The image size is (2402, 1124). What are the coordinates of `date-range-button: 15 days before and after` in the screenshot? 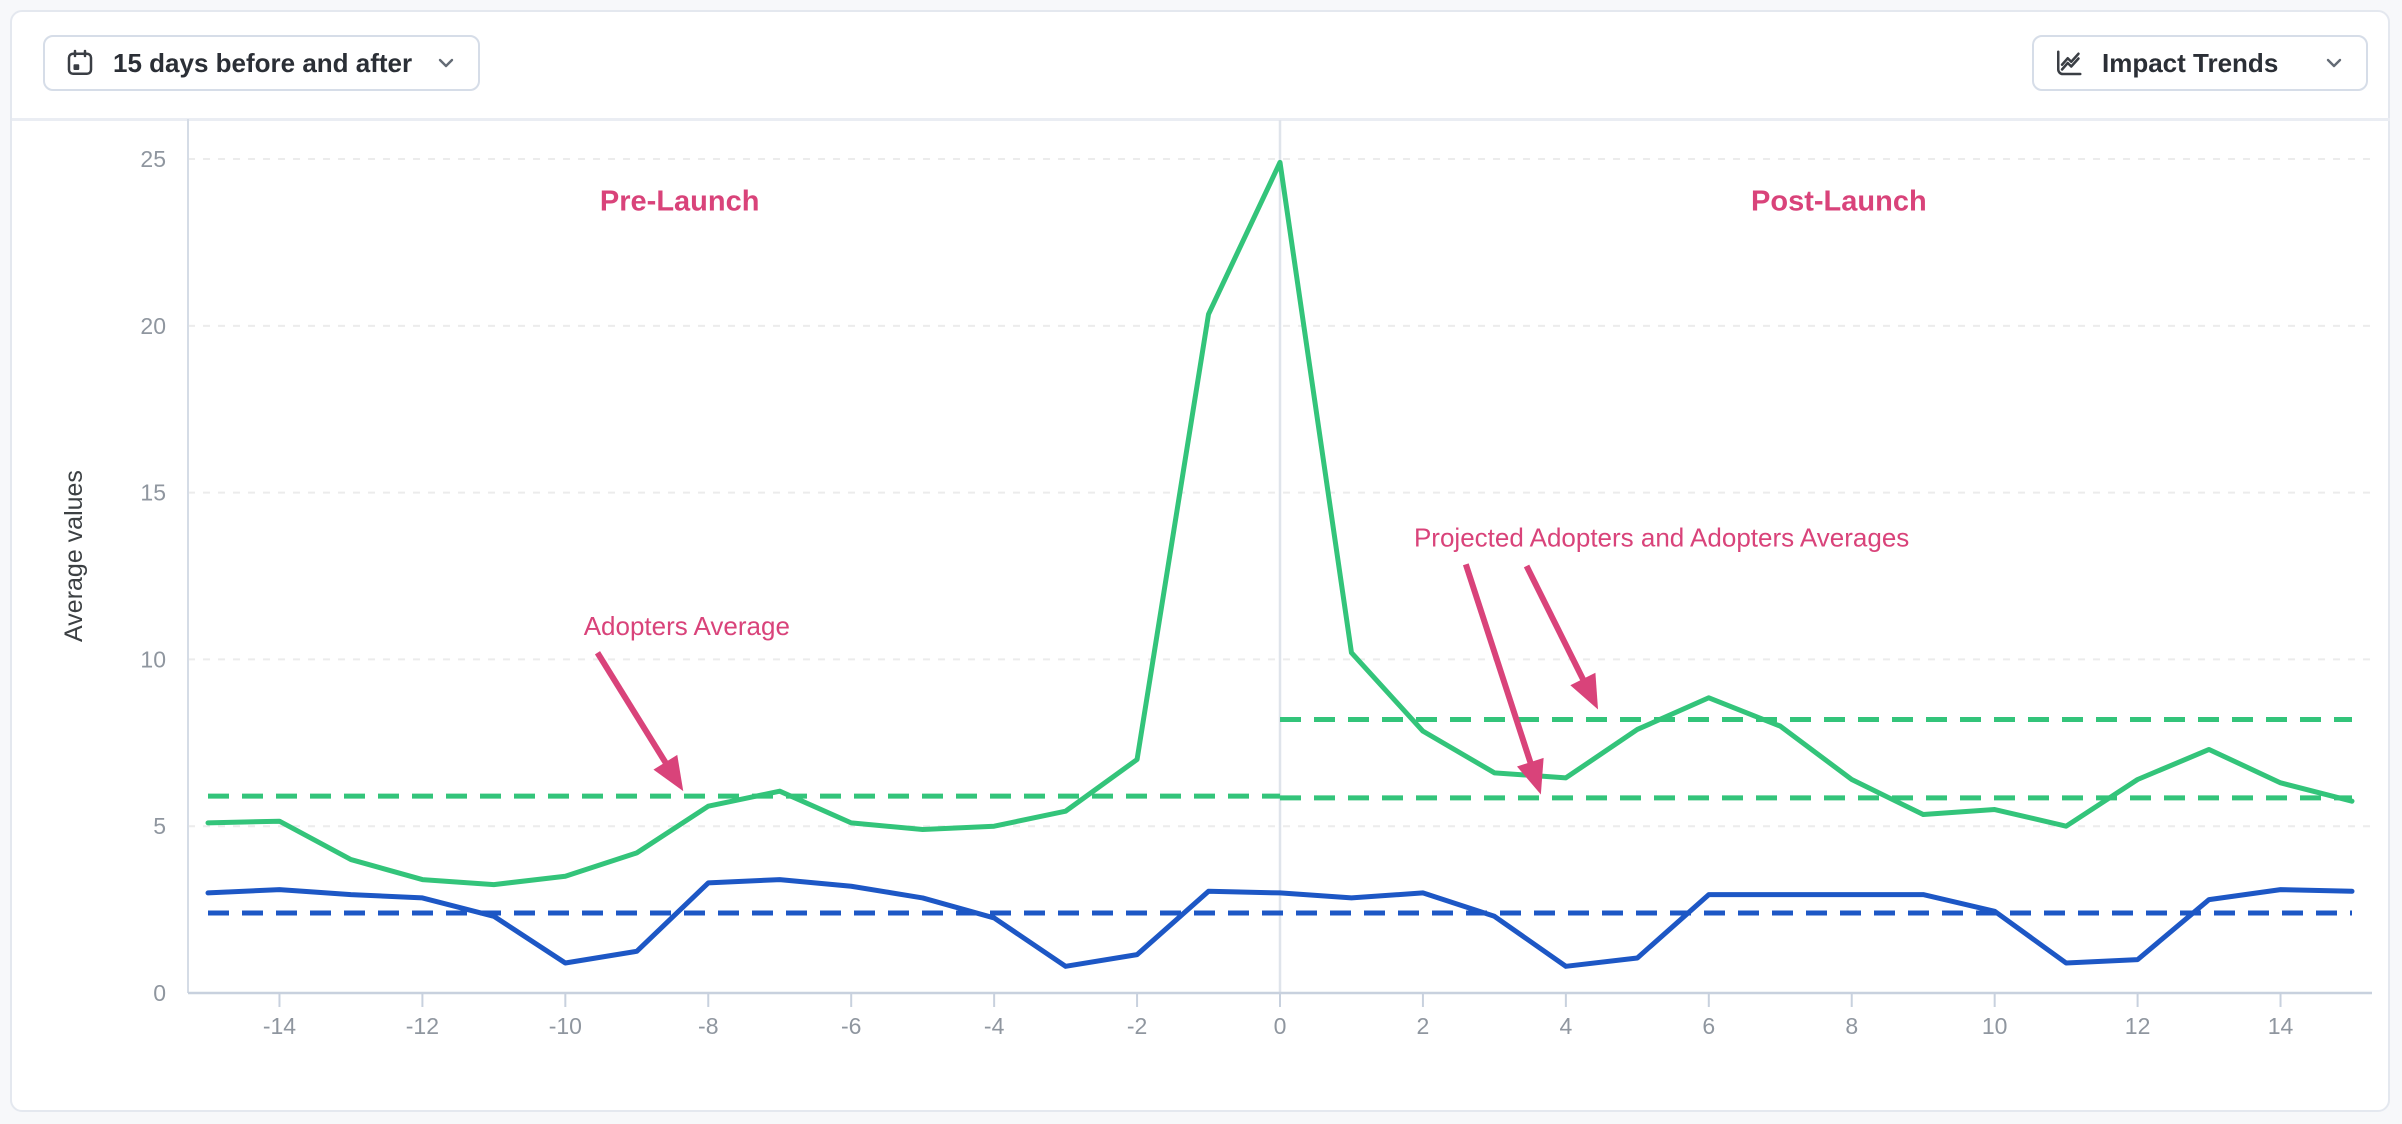 It's located at (261, 63).